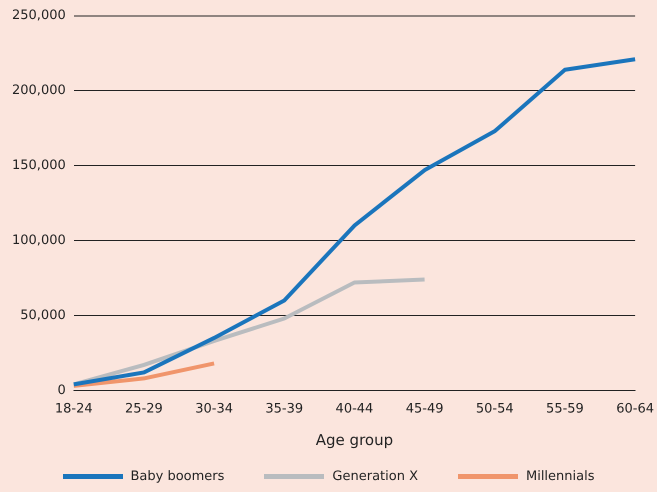  Describe the element at coordinates (565, 409) in the screenshot. I see `x-tick-label: 55-59` at that location.